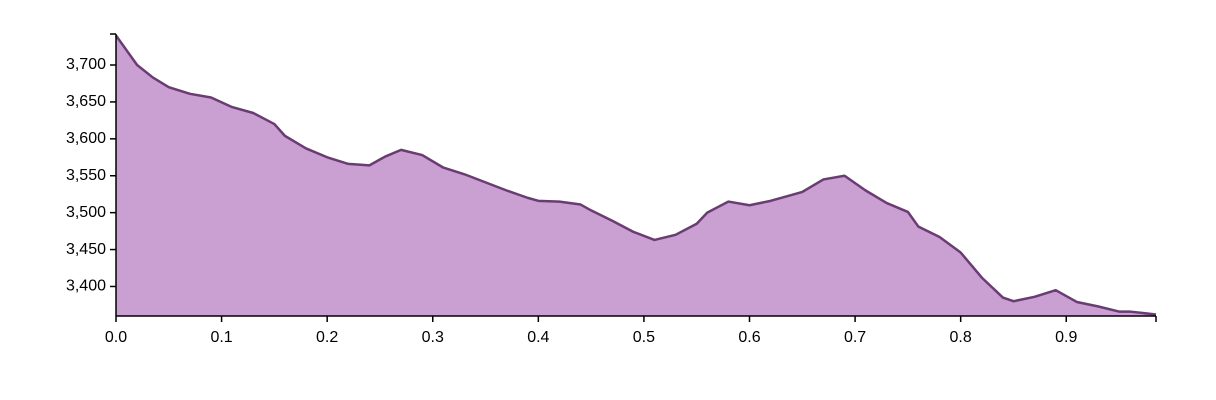 The image size is (1216, 400). What do you see at coordinates (86, 138) in the screenshot?
I see `y-tick-label: 3,600` at bounding box center [86, 138].